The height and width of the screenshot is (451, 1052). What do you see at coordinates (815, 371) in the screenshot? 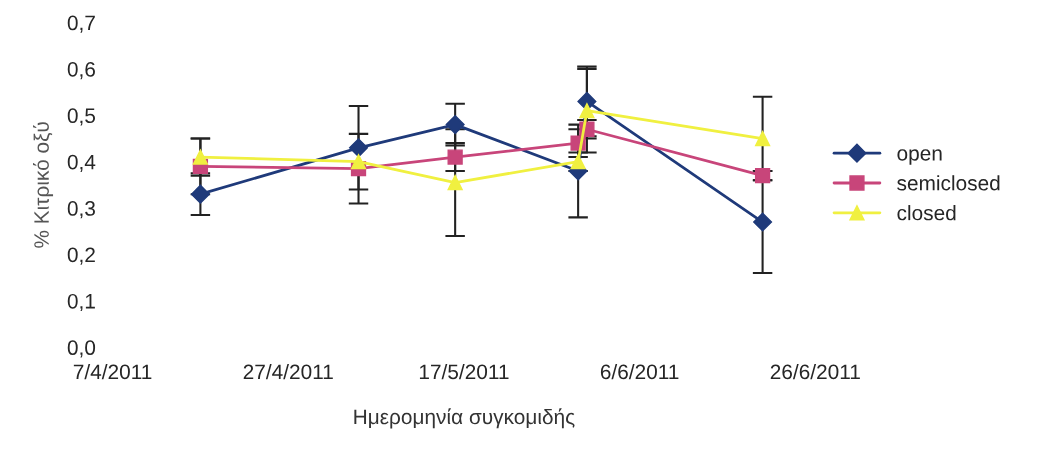
I see `x-tick-label: 26/6/2011` at bounding box center [815, 371].